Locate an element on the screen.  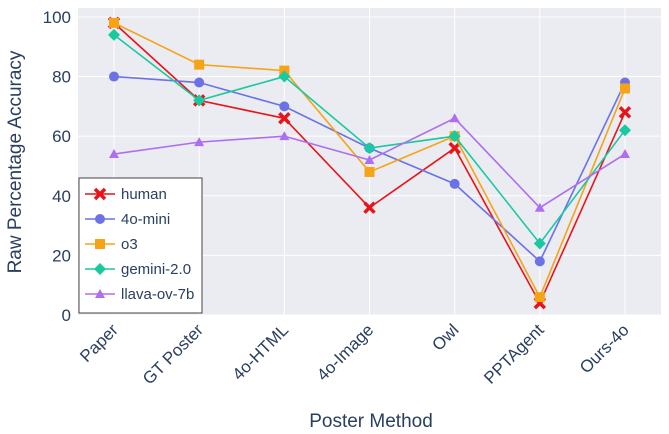
legend-item: o3 is located at coordinates (111, 244).